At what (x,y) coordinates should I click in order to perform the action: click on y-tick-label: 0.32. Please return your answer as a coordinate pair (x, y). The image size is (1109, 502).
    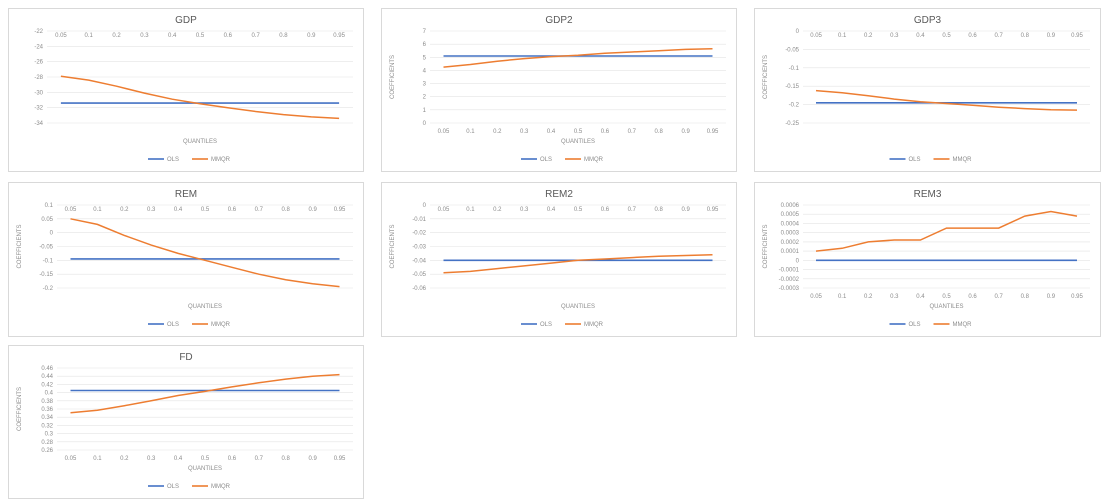
    Looking at the image, I should click on (47, 426).